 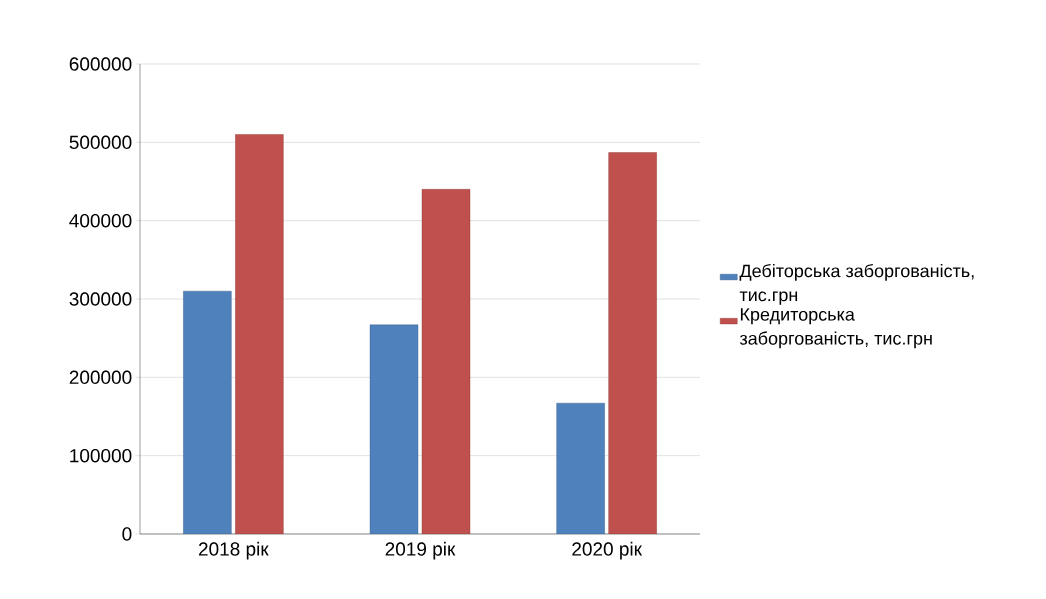 What do you see at coordinates (856, 284) in the screenshot?
I see `legend-label: Дебіторська заборгованість, тис.грн` at bounding box center [856, 284].